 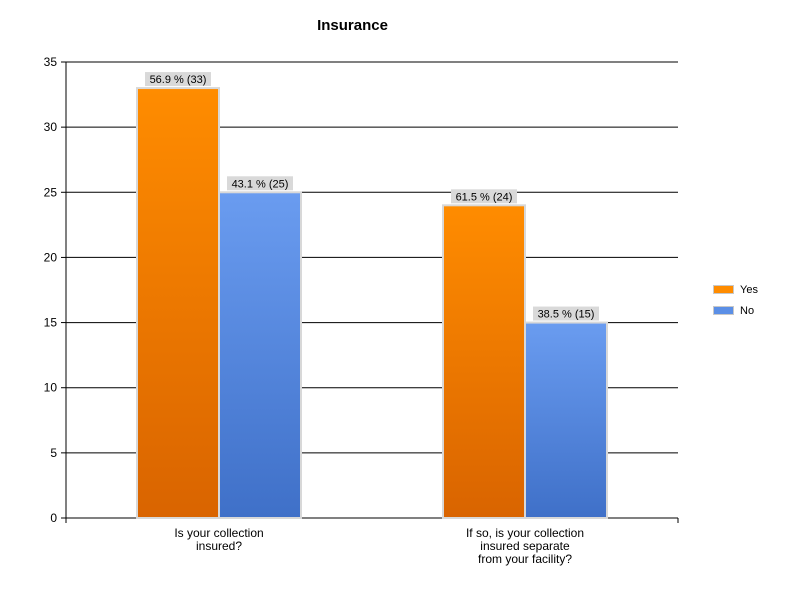 I want to click on data-label: 61.5 % (24), so click(x=484, y=197).